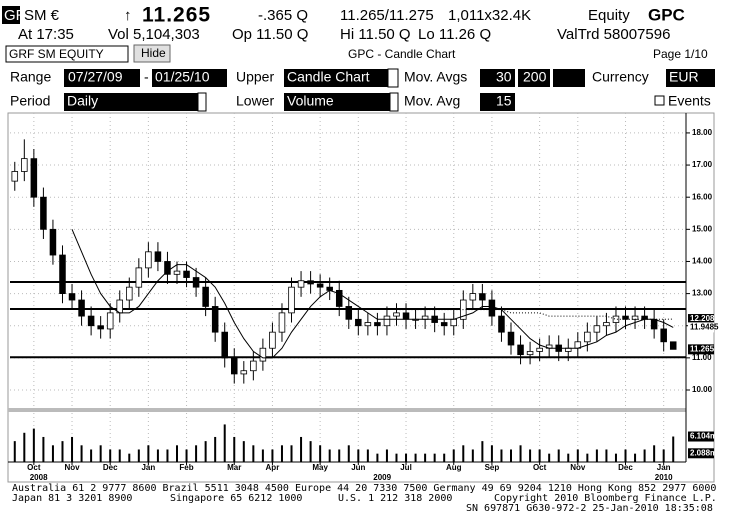  I want to click on ma3-box, so click(569, 78).